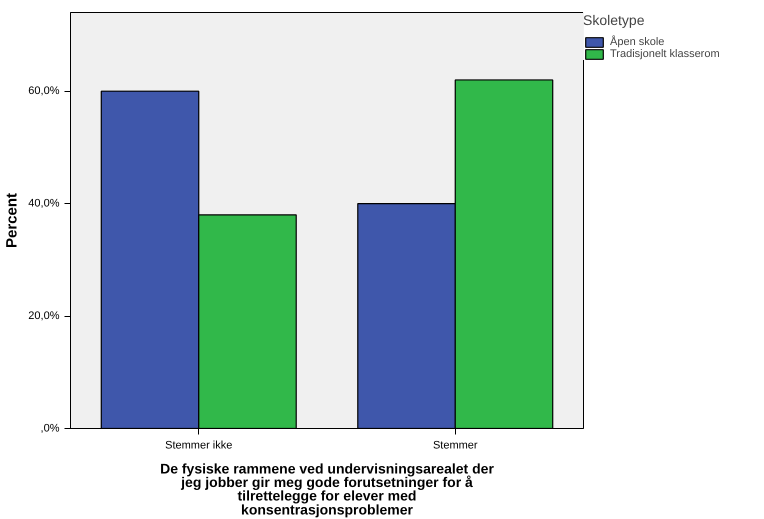  I want to click on x-tick-label: Stemmer, so click(455, 446).